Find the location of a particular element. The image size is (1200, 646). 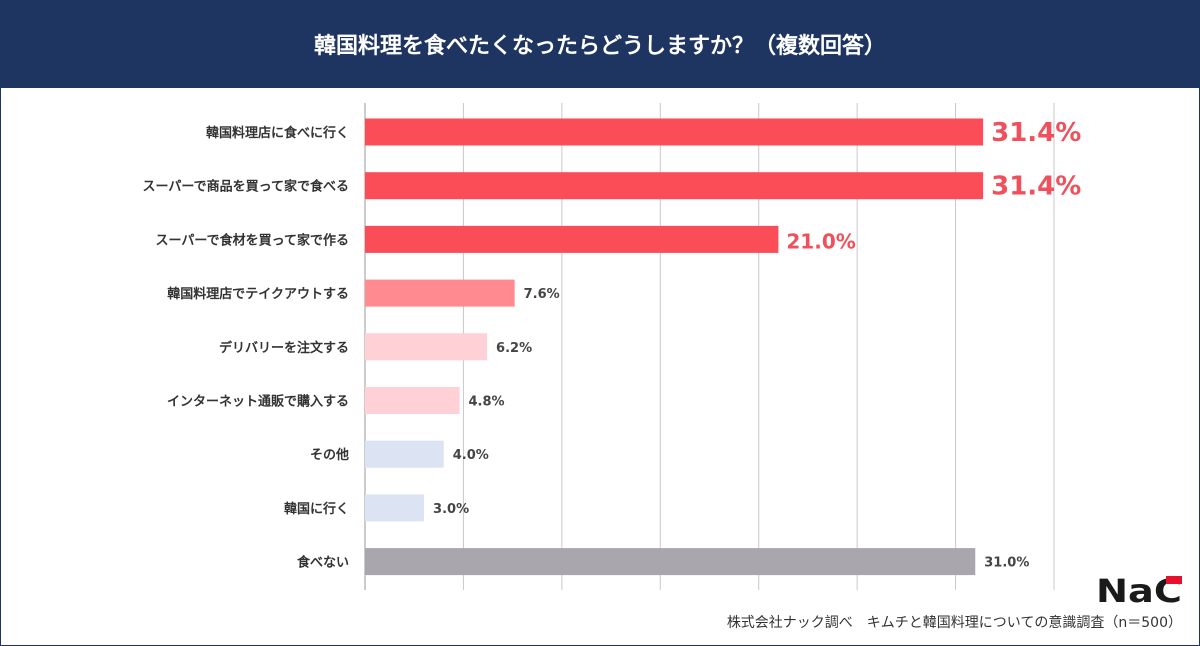

data-label: 31.0% is located at coordinates (1006, 563).